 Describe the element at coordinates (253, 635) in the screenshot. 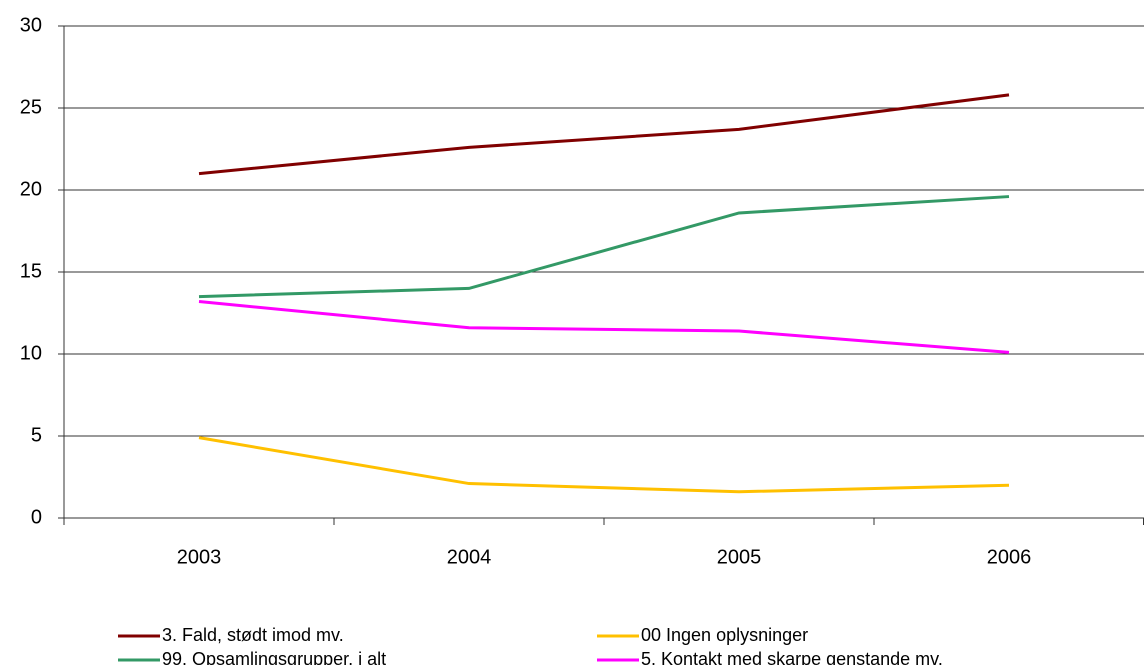

I see `legend-label: 3. Fald, stødt imod mv.` at that location.